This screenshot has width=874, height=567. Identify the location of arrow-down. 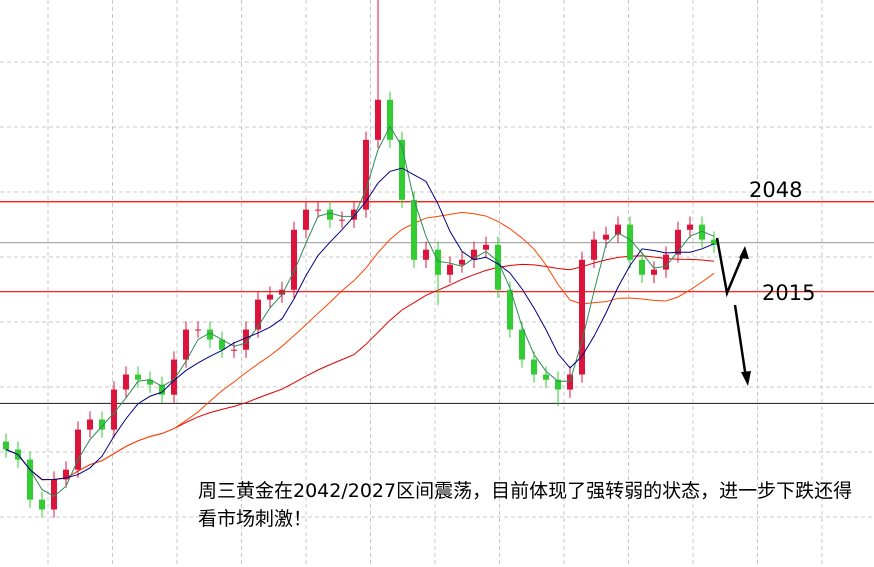
(740, 341).